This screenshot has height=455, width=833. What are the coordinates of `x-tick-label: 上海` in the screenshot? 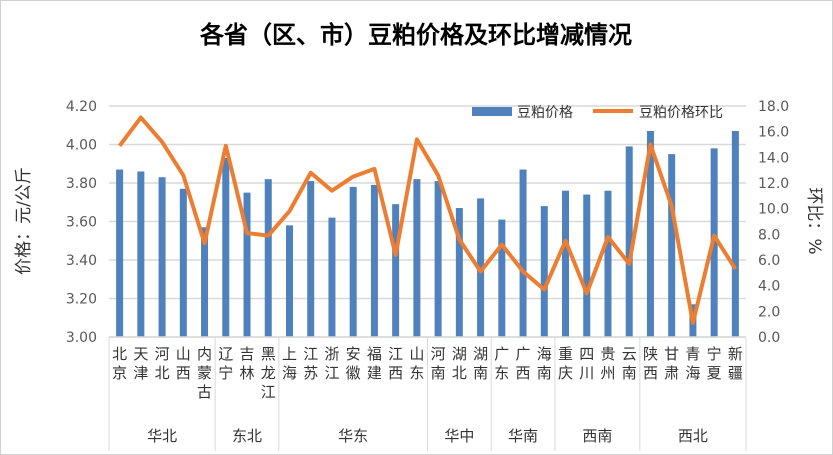 It's located at (289, 363).